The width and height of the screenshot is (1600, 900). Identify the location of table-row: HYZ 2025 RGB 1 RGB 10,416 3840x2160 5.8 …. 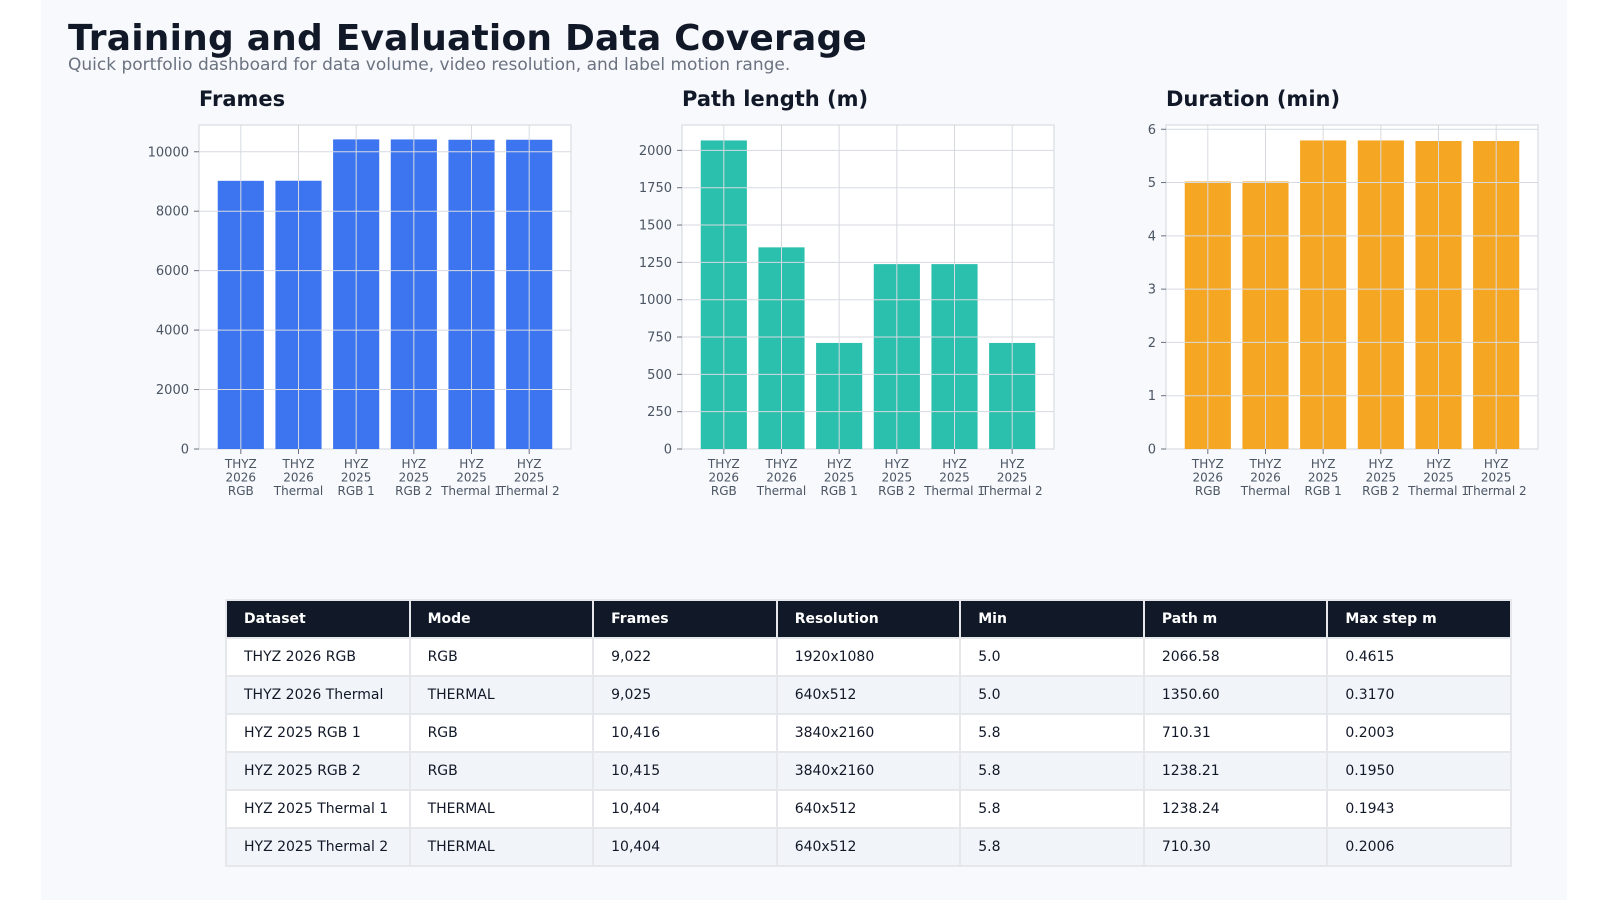
(868, 733).